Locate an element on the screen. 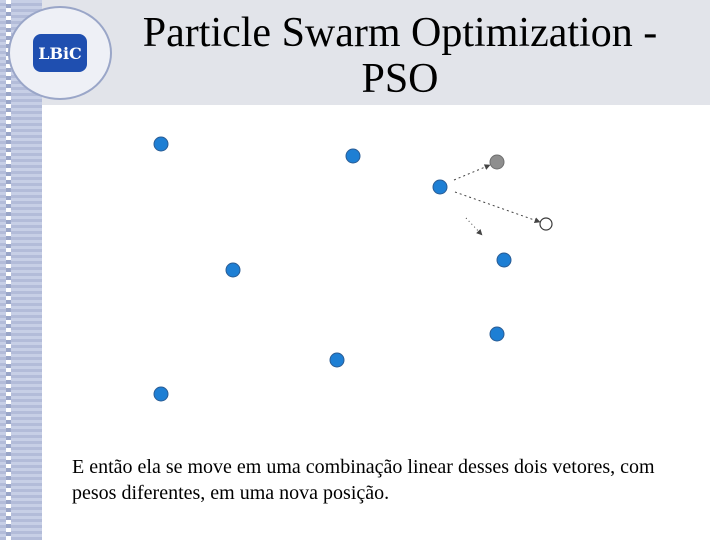  vector-inertia is located at coordinates (474, 226).